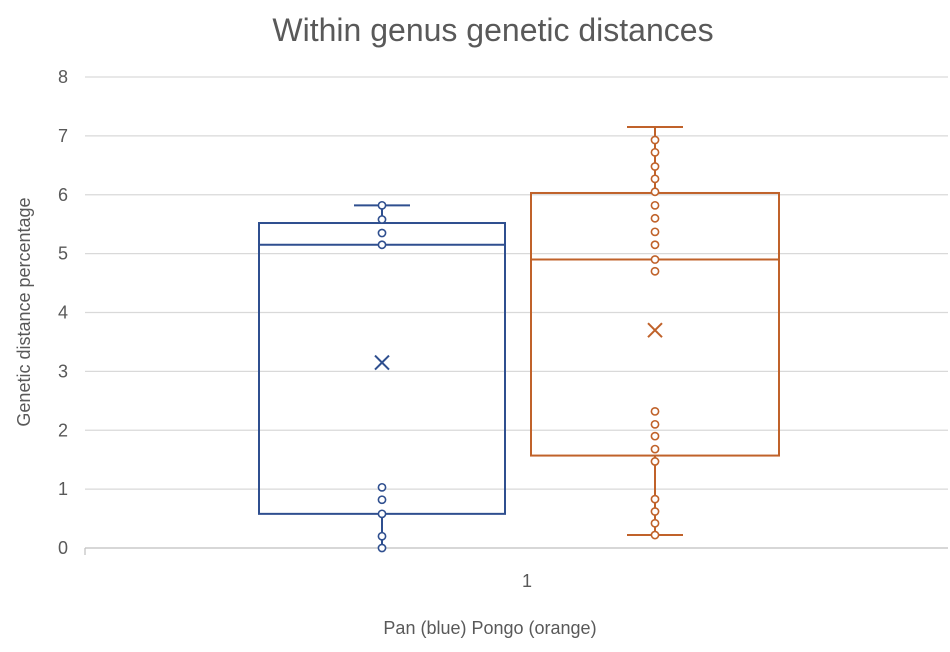 The width and height of the screenshot is (950, 652). I want to click on y-tick-label: 8, so click(63, 77).